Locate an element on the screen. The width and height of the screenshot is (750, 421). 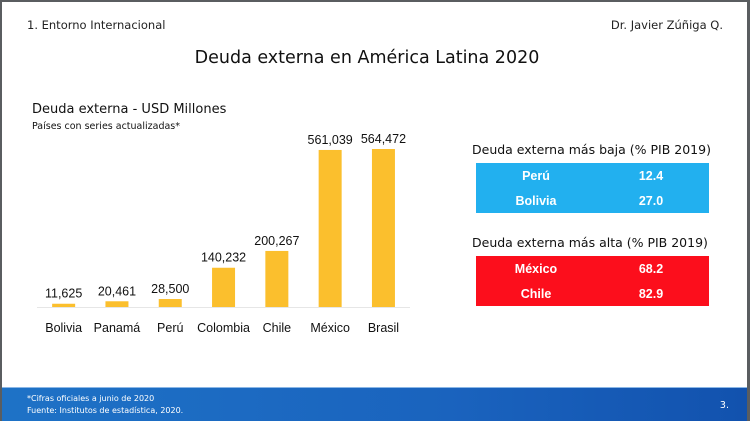
chart-subtitle: Países con series actualizadas* is located at coordinates (106, 126).